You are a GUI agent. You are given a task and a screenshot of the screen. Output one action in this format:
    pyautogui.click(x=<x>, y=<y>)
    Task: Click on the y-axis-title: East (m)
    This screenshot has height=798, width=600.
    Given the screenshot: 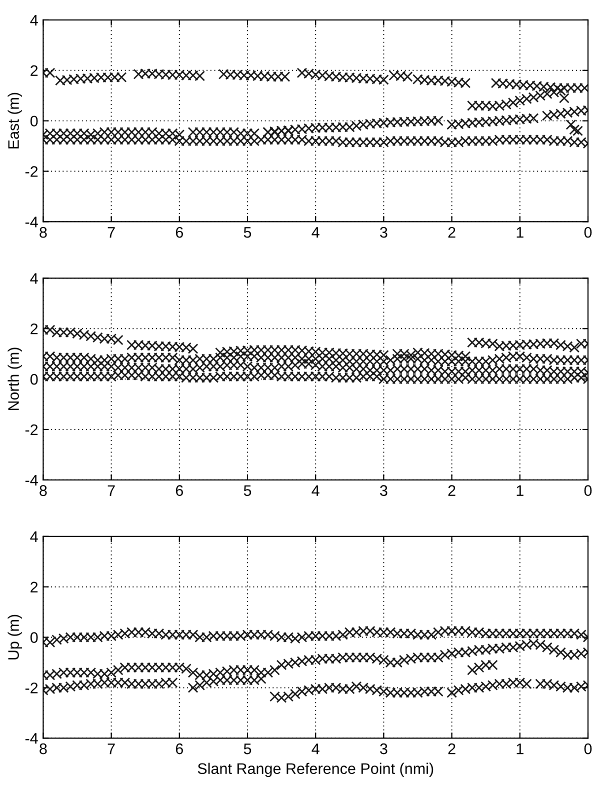 What is the action you would take?
    pyautogui.click(x=15, y=120)
    